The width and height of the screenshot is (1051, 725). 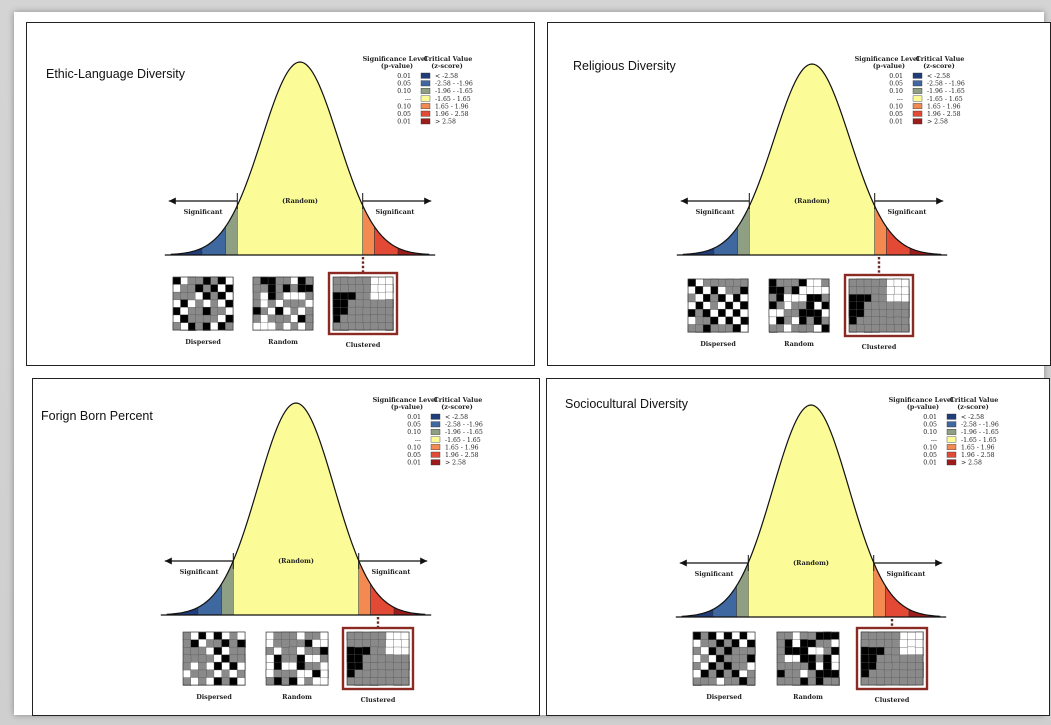 What do you see at coordinates (464, 425) in the screenshot?
I see `legend-zvalue: -2.58 - -1.96` at bounding box center [464, 425].